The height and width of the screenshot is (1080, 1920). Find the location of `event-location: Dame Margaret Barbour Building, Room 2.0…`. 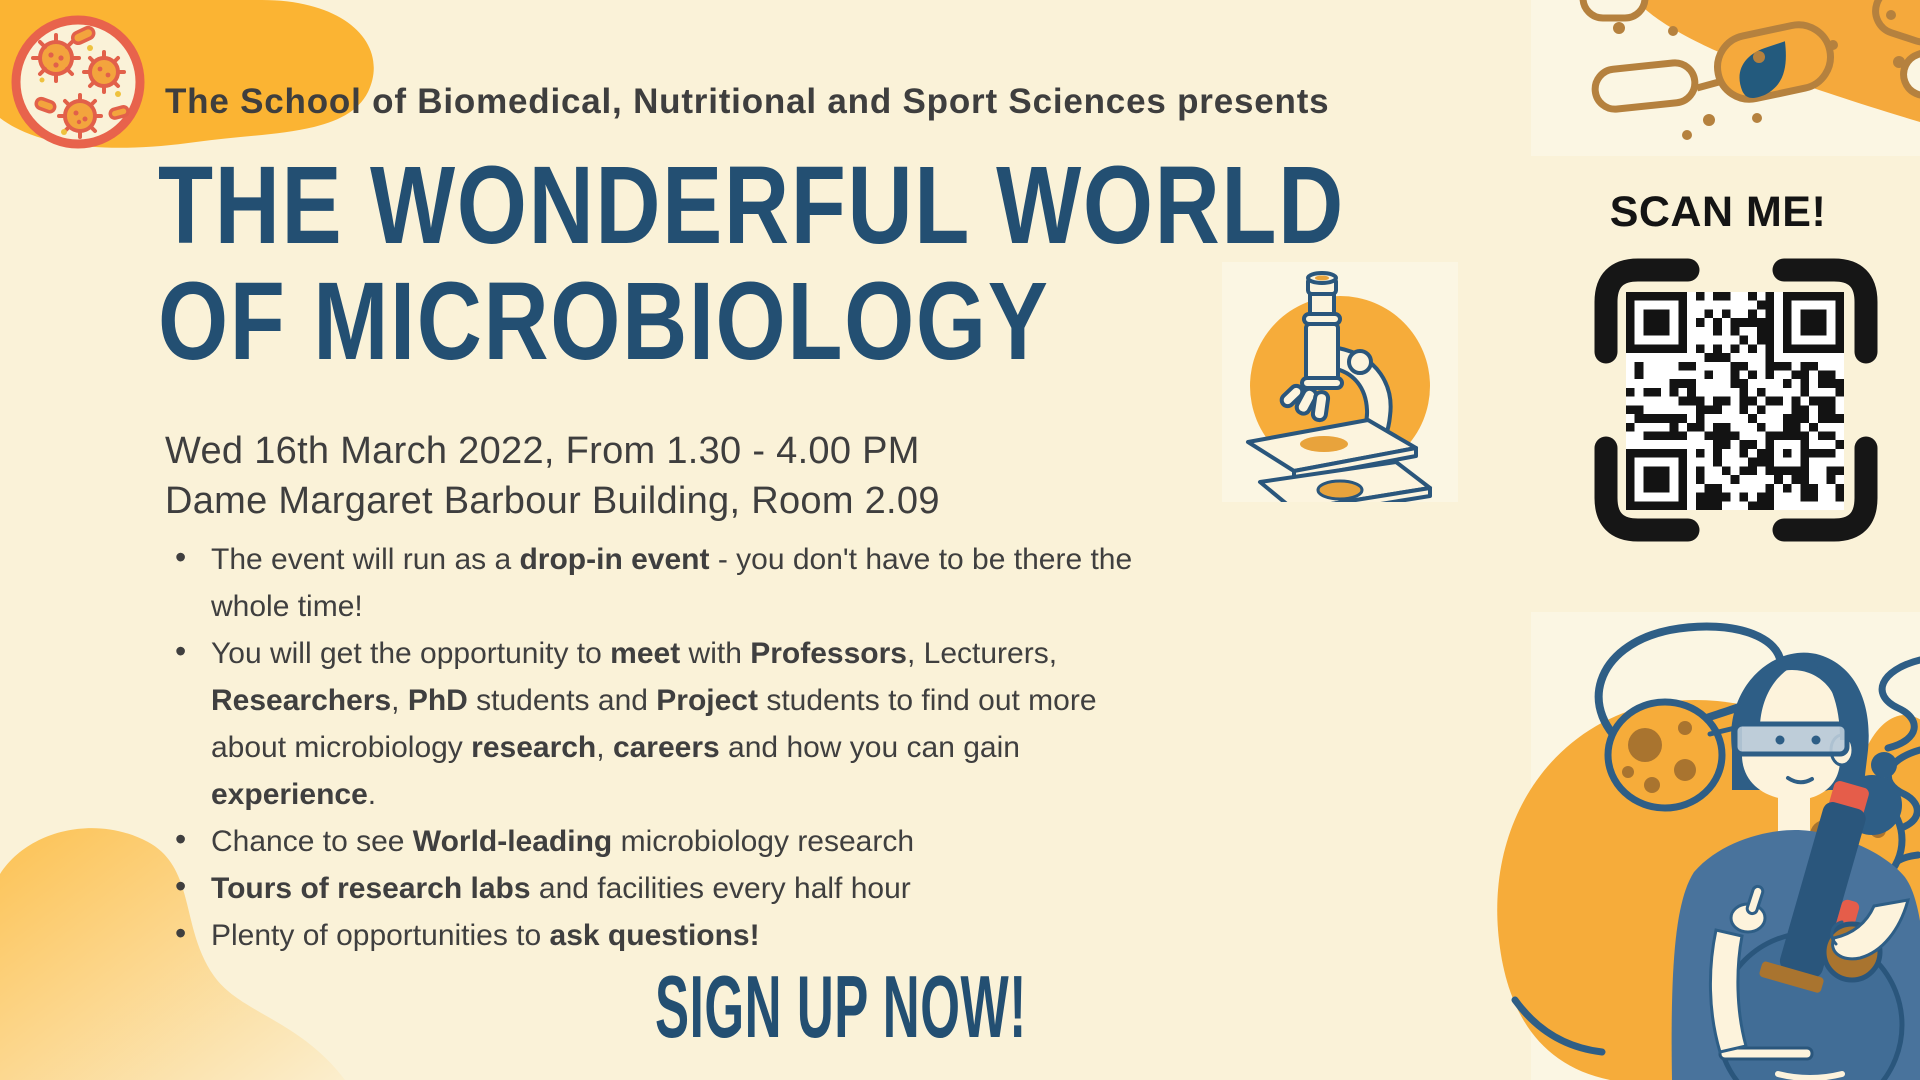

event-location: Dame Margaret Barbour Building, Room 2.0… is located at coordinates (552, 501).